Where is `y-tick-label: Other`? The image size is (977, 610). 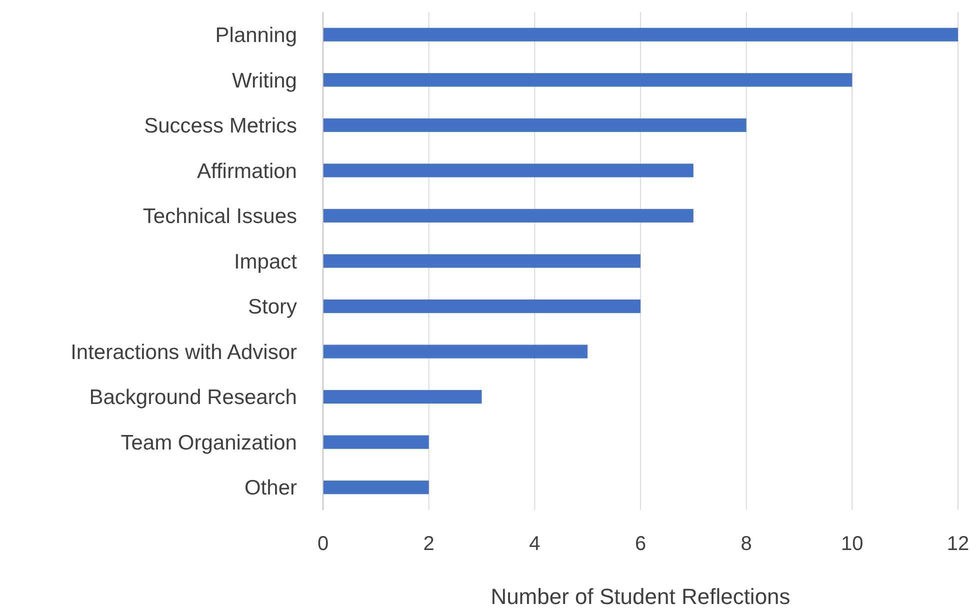
y-tick-label: Other is located at coordinates (270, 488).